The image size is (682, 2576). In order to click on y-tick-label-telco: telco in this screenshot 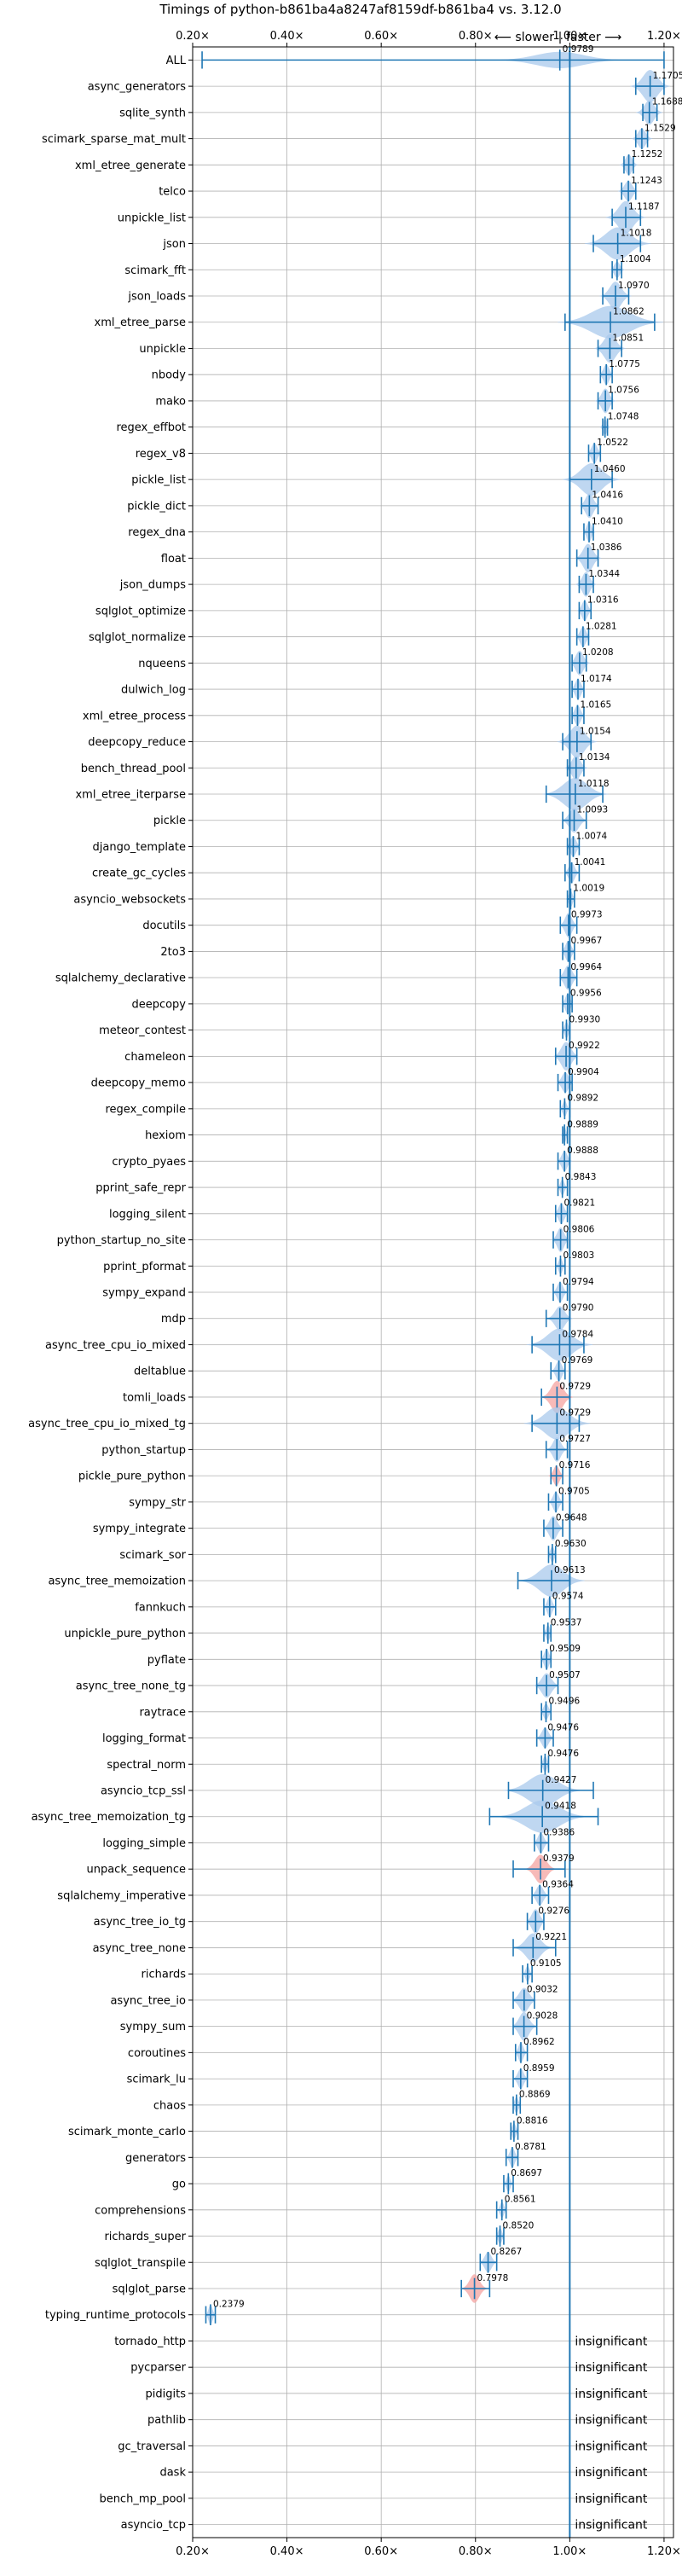, I will do `click(172, 192)`.